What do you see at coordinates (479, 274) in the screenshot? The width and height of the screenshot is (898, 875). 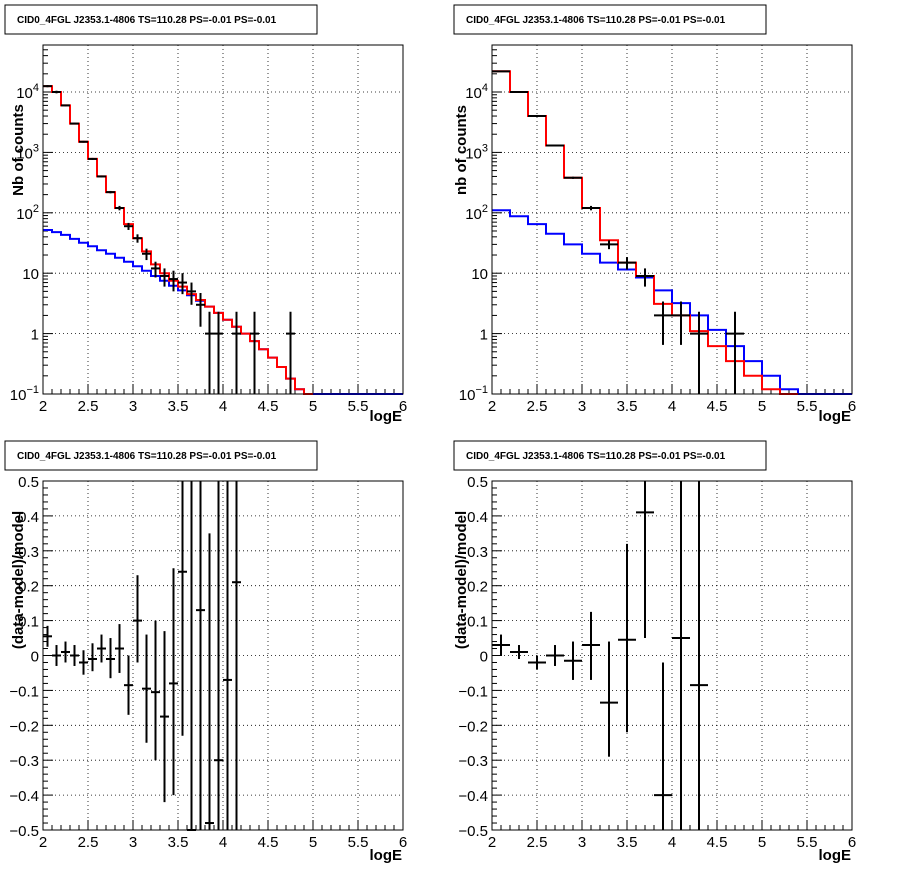 I see `y-tick-label: 10` at bounding box center [479, 274].